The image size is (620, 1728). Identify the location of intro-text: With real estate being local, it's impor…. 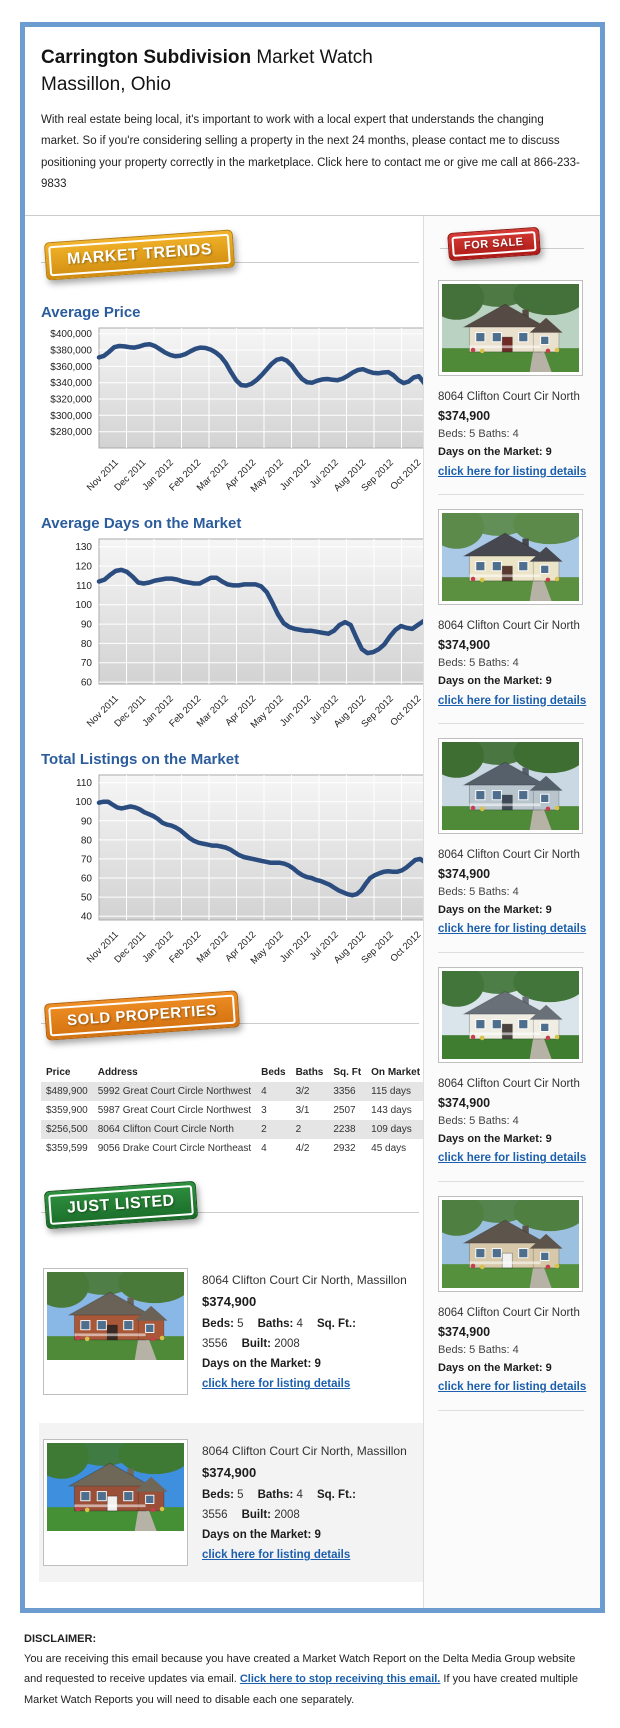
(310, 152).